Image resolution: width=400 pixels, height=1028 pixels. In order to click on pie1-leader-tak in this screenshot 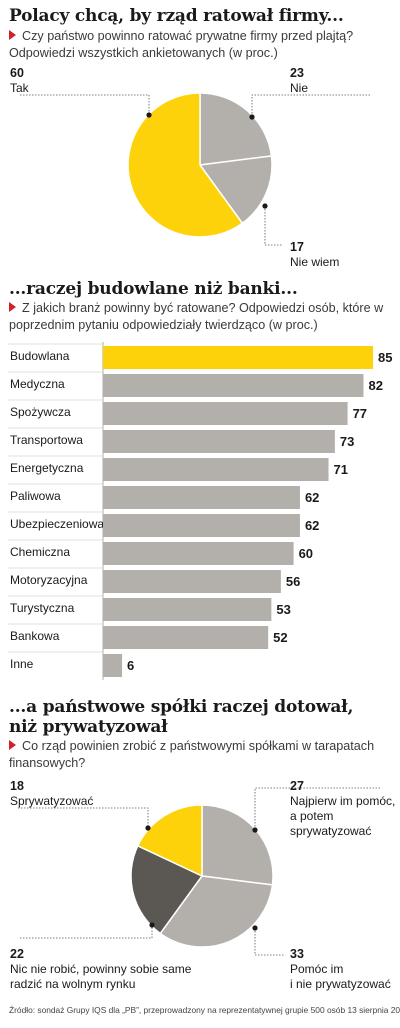, I will do `click(86, 106)`.